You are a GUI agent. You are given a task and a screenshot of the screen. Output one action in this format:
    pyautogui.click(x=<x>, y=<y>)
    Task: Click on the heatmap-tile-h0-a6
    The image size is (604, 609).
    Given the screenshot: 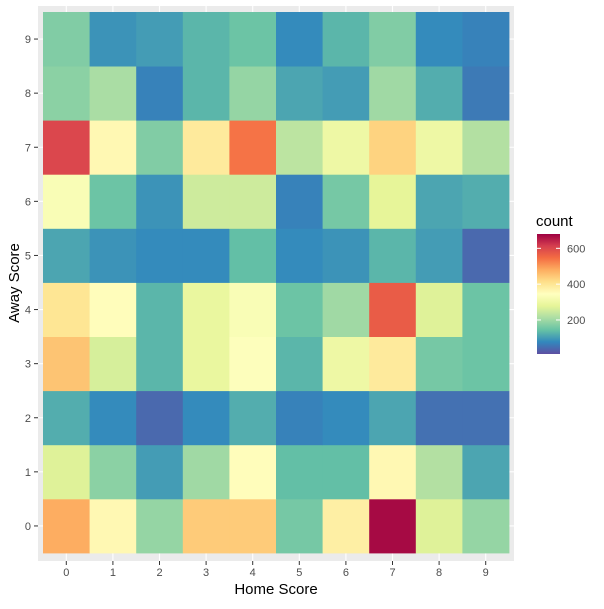 What is the action you would take?
    pyautogui.click(x=66, y=201)
    